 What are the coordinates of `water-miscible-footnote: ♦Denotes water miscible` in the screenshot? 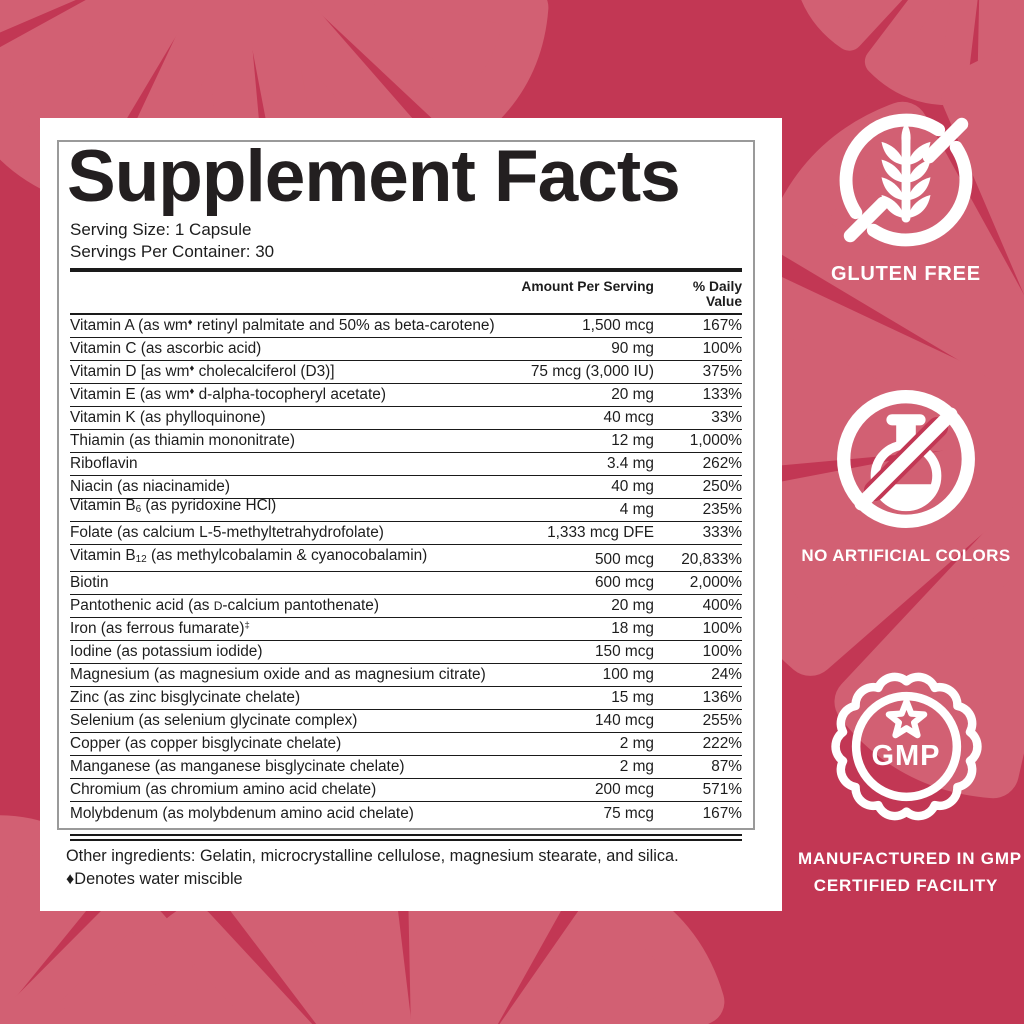 It's located at (154, 879).